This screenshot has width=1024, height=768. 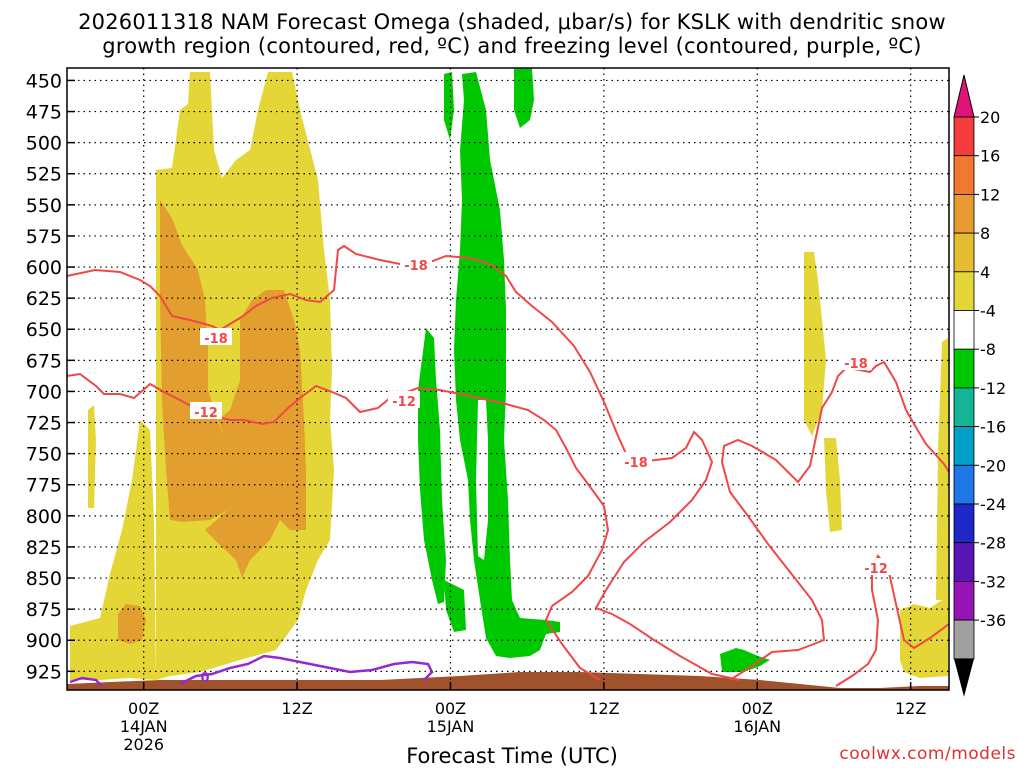 I want to click on omega-region-yellow-sliver, so click(x=92, y=456).